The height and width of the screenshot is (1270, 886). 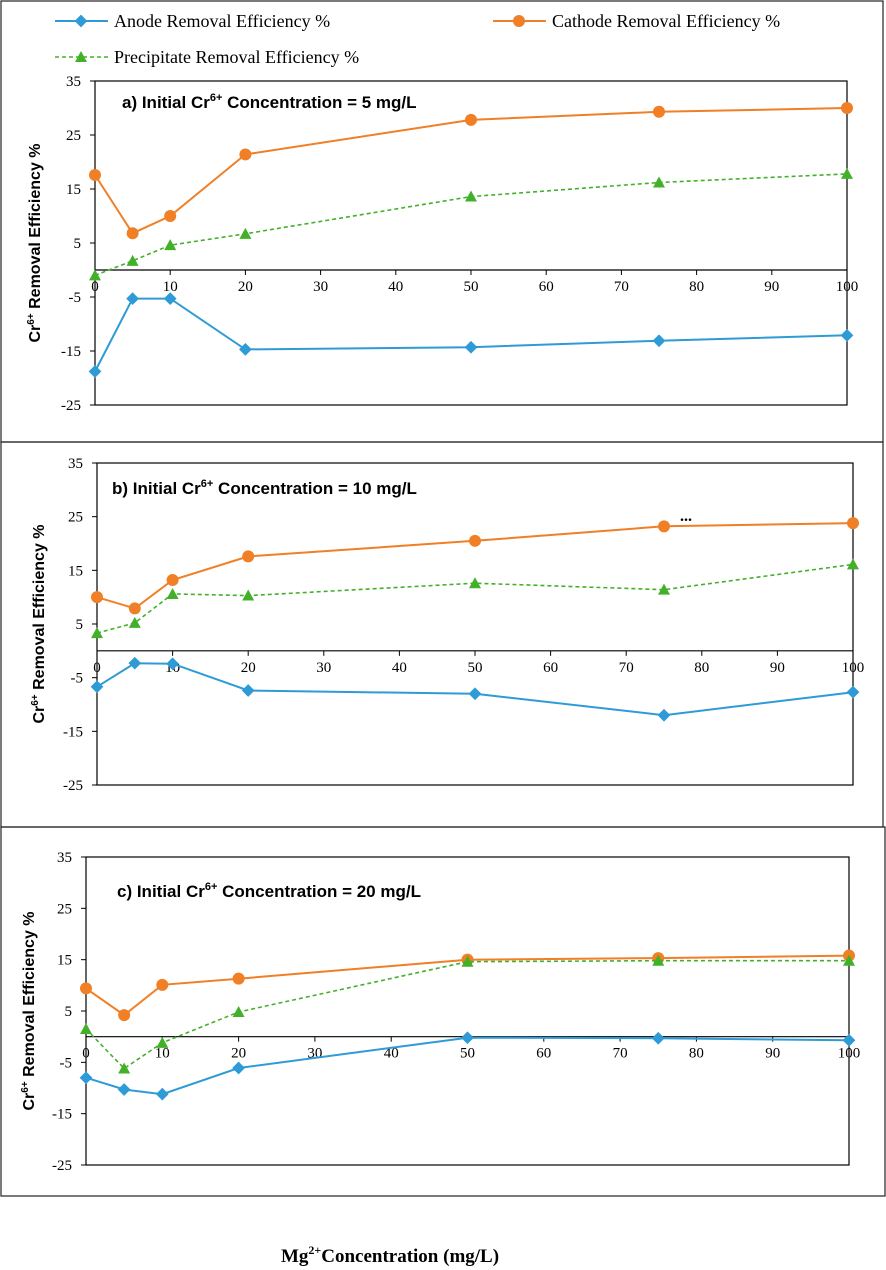 I want to click on legend-cathode-label: Cathode Removal Efficiency %, so click(x=666, y=21).